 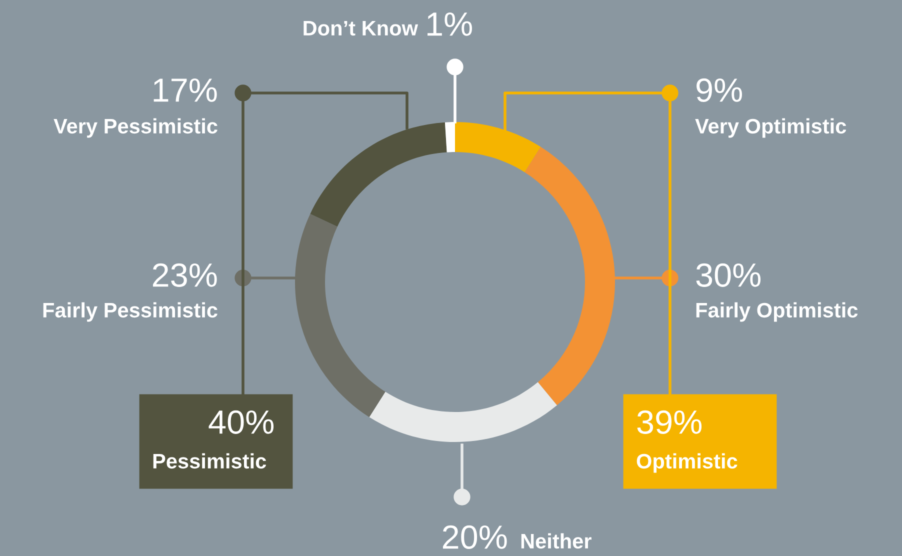 I want to click on slice-label: Fairly Optimistic, so click(x=777, y=312).